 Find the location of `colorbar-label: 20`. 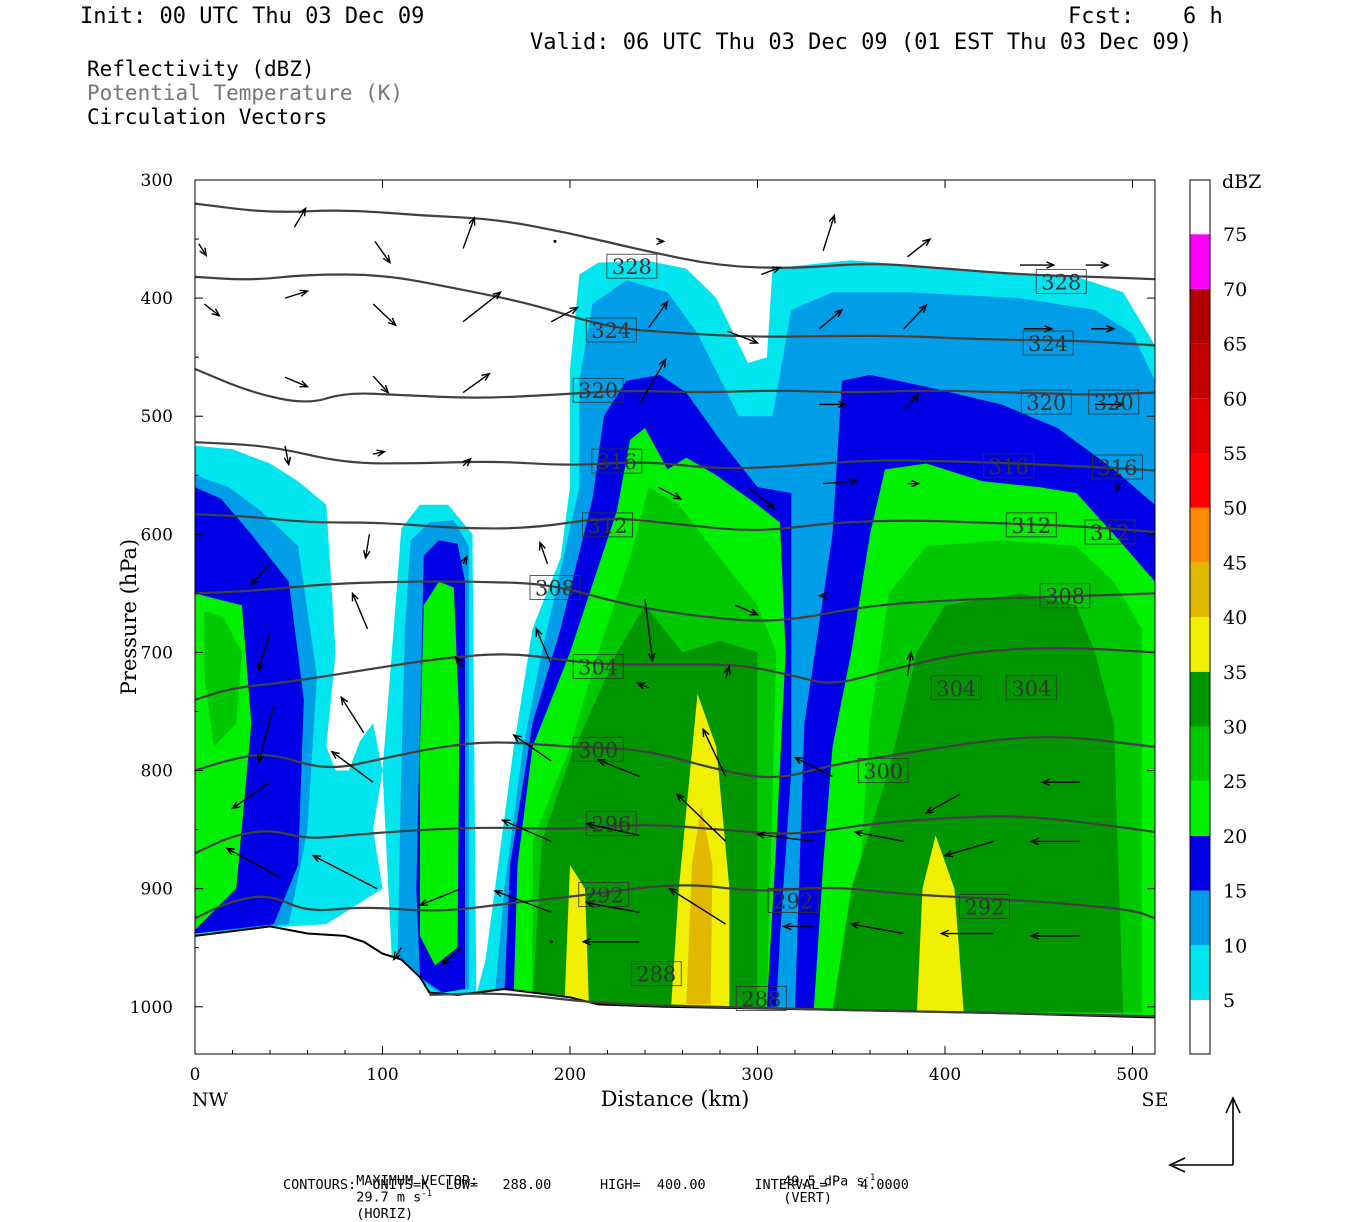

colorbar-label: 20 is located at coordinates (1235, 837).